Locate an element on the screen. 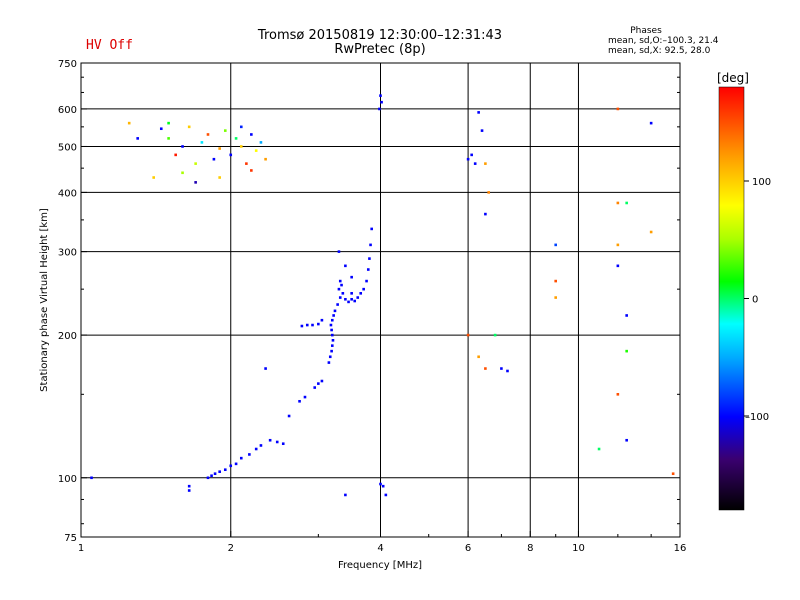 This screenshot has height=600, width=800. y-tick-label: 100 is located at coordinates (67, 479).